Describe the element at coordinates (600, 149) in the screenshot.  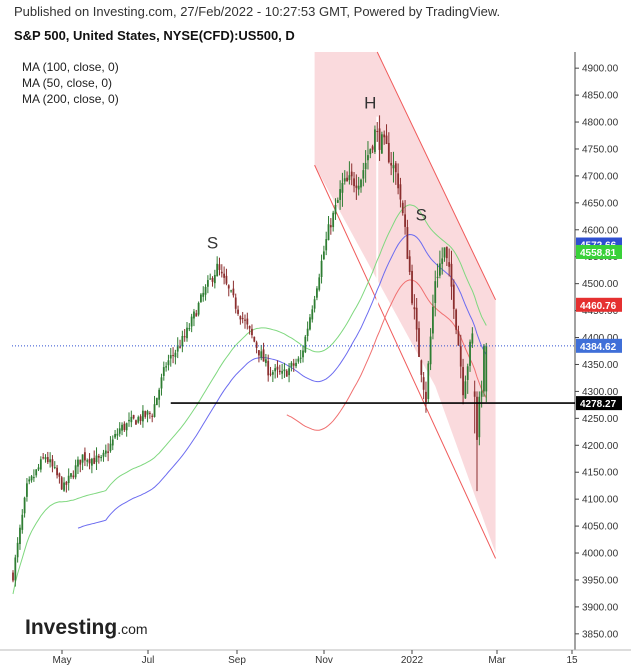
I see `y-tick-label: 4750.00` at that location.